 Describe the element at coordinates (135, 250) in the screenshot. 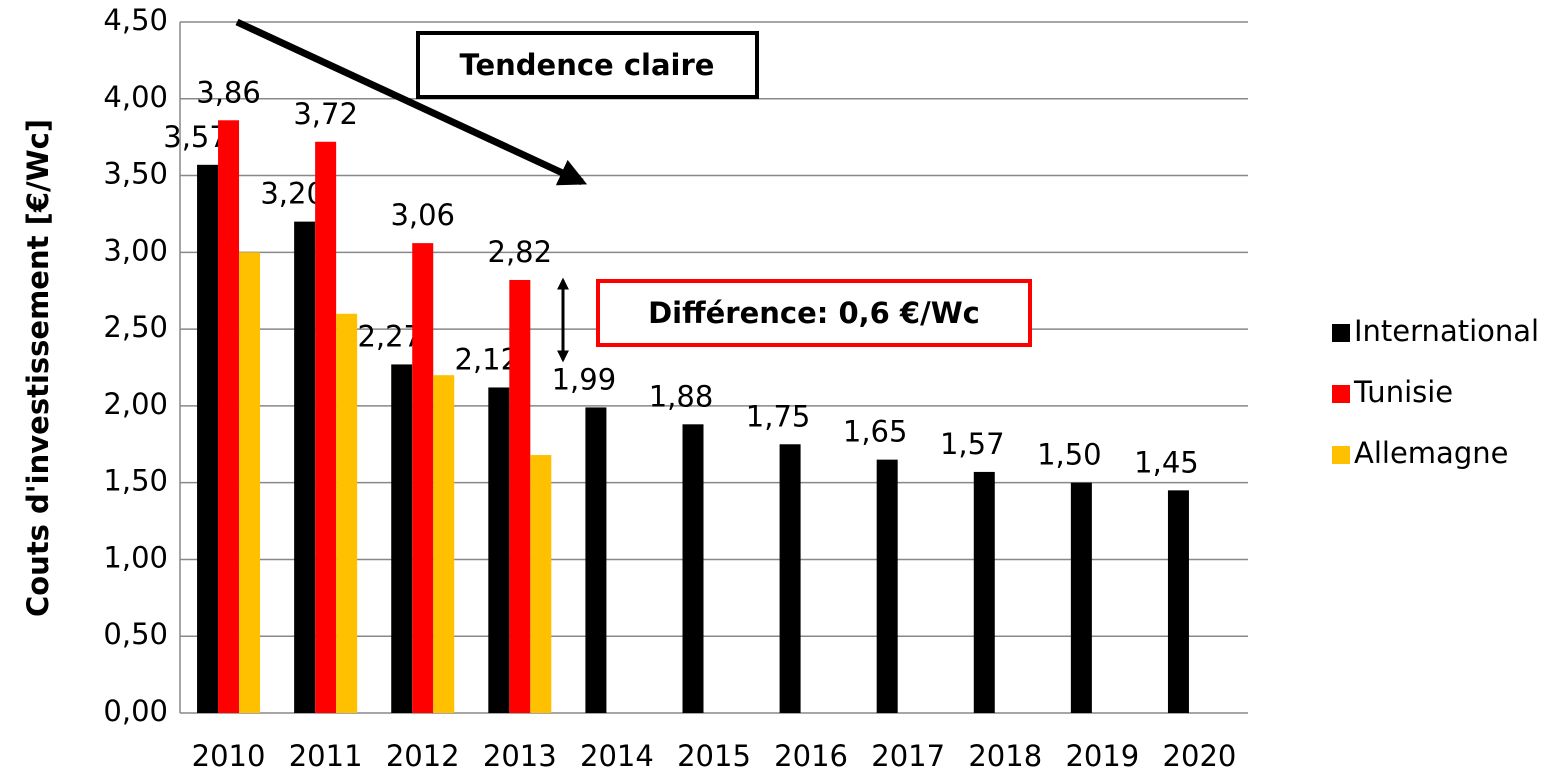

I see `y-tick-label: 3,00` at that location.